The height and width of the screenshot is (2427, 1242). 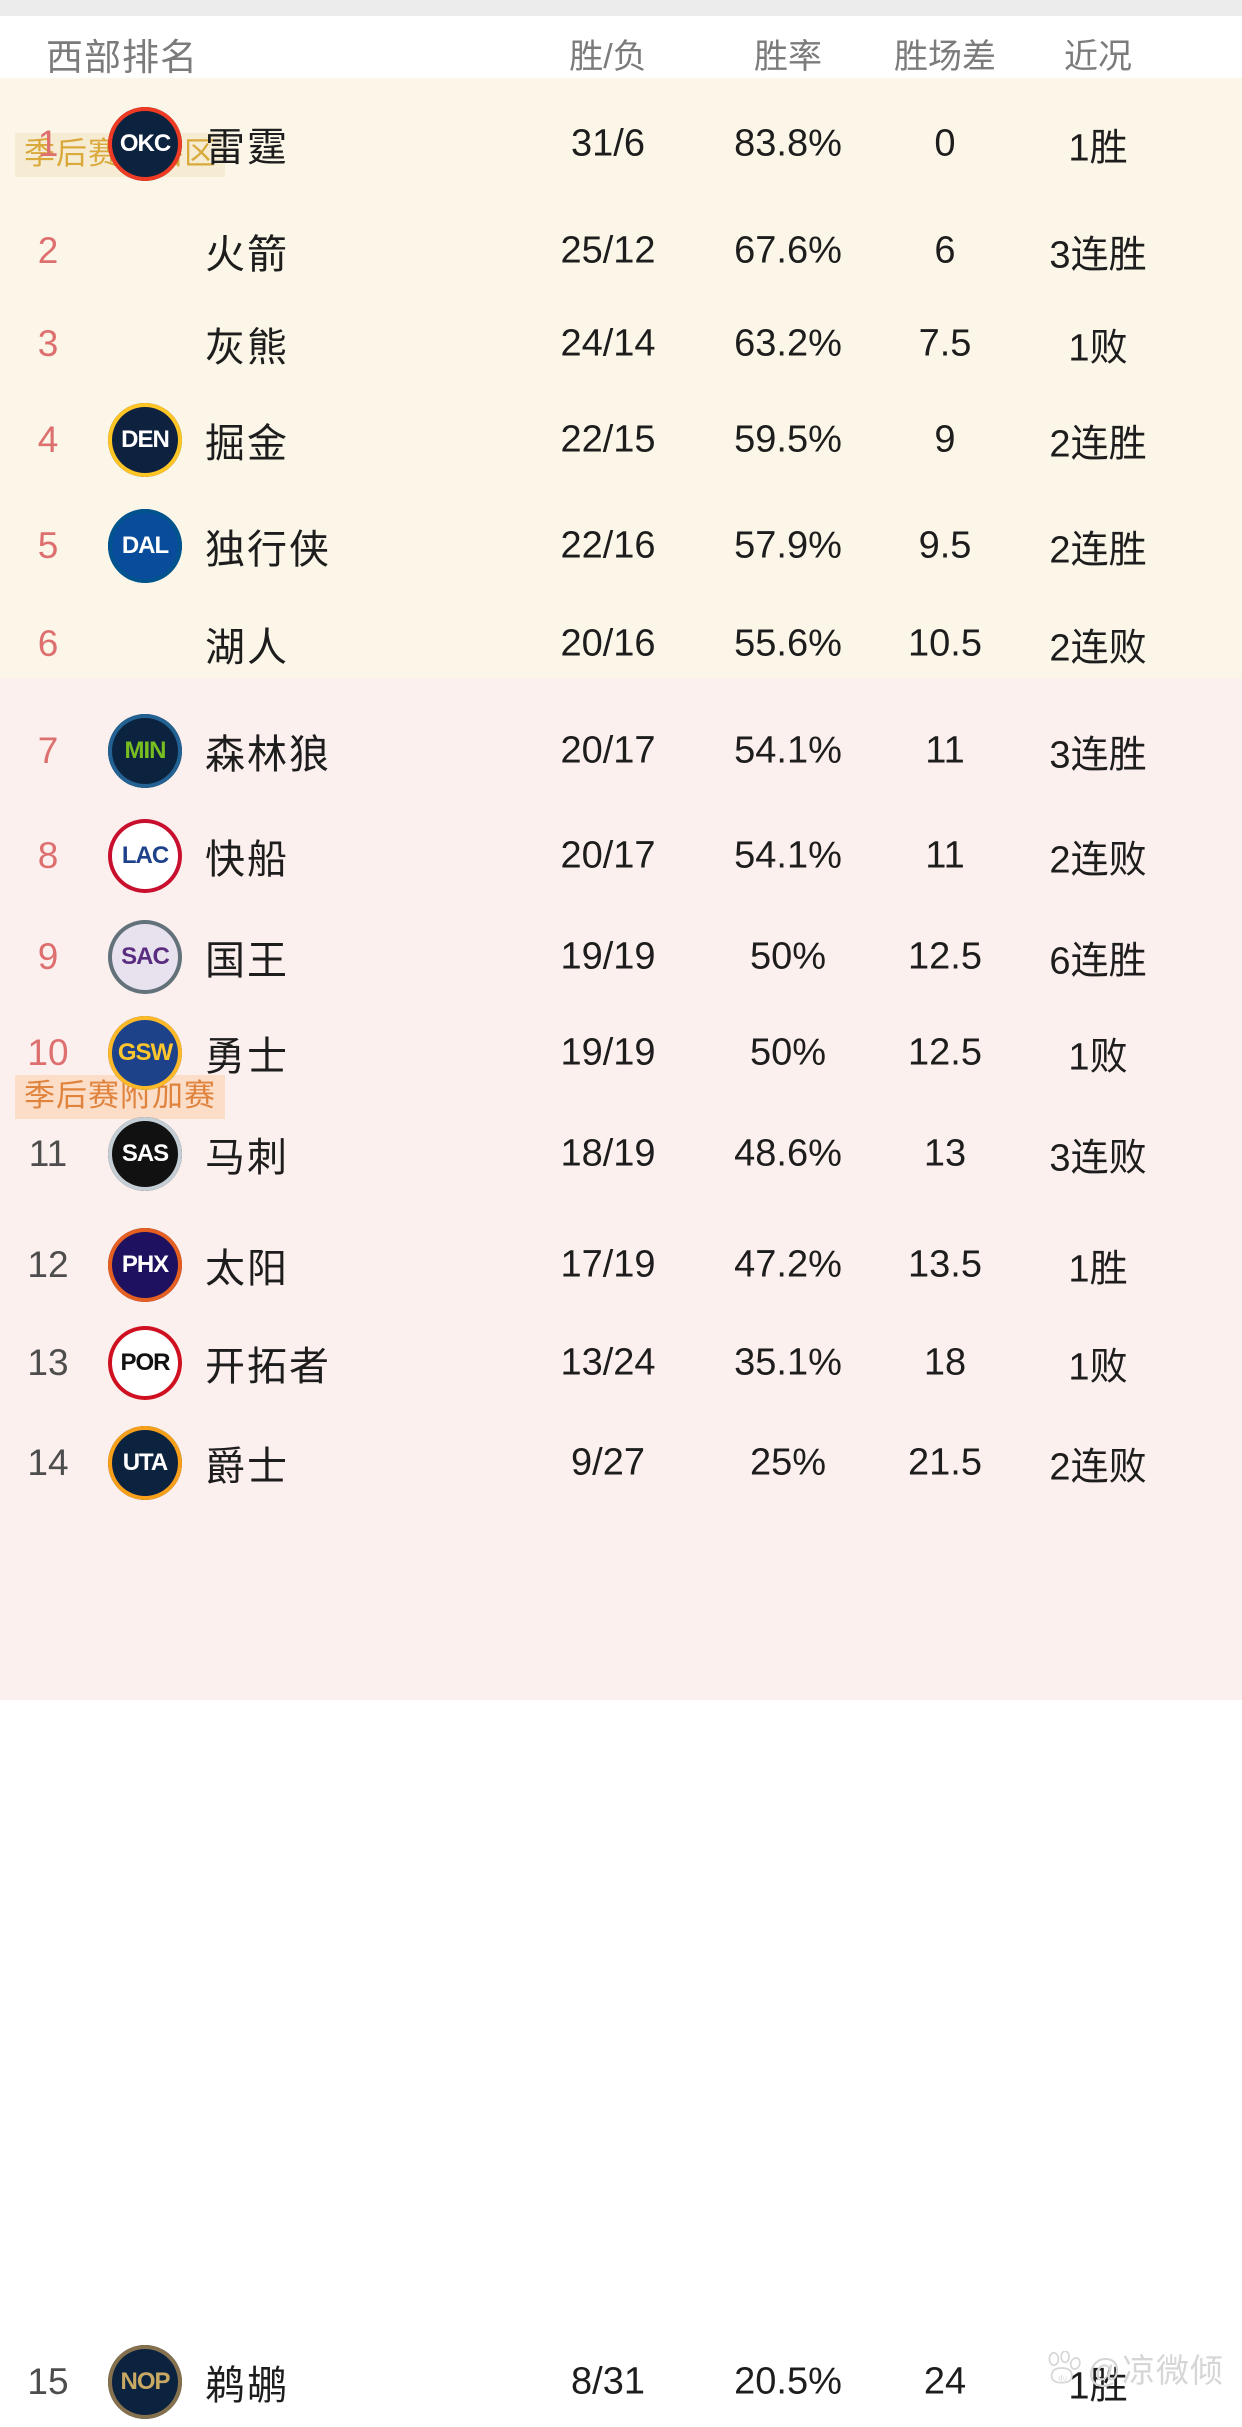 I want to click on table-row: 1 OKC 雷霆 31/6 83.8% 0 1胜, so click(x=621, y=144).